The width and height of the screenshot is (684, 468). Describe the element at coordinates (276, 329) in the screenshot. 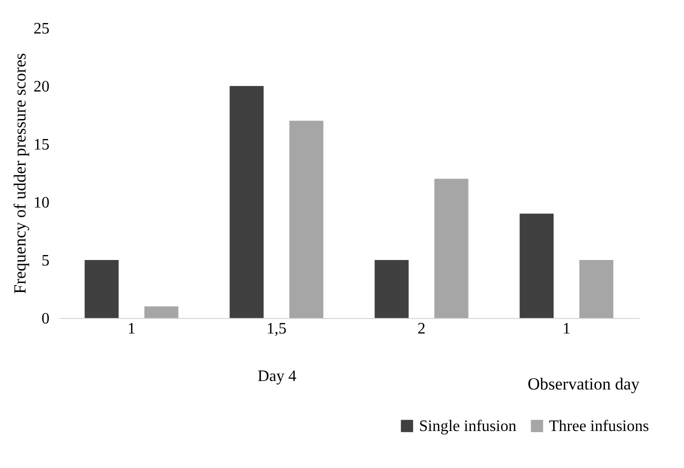

I see `x-tick-label: 1,5` at that location.